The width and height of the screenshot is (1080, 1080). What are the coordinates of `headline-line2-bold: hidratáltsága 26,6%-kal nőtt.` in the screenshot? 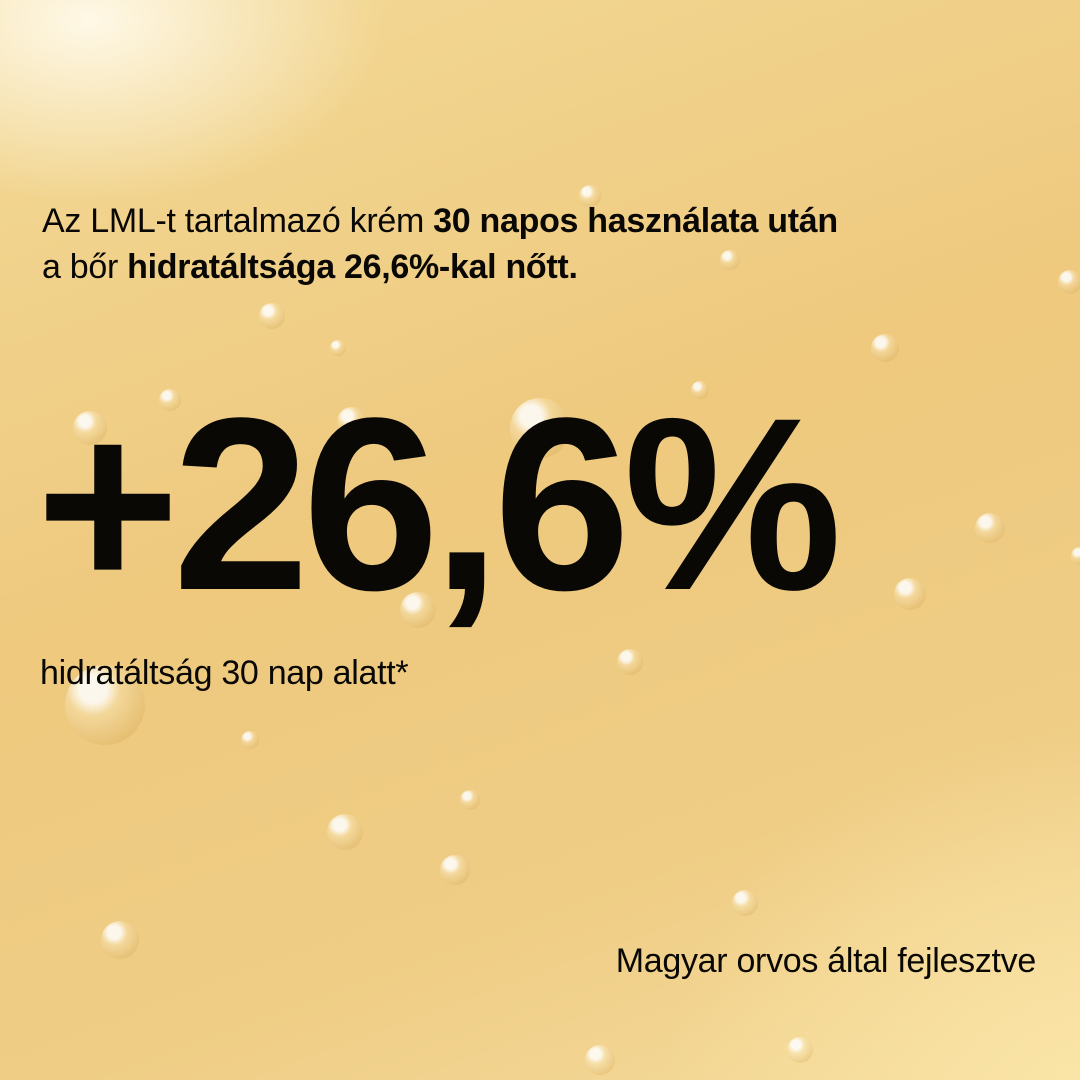 It's located at (352, 267).